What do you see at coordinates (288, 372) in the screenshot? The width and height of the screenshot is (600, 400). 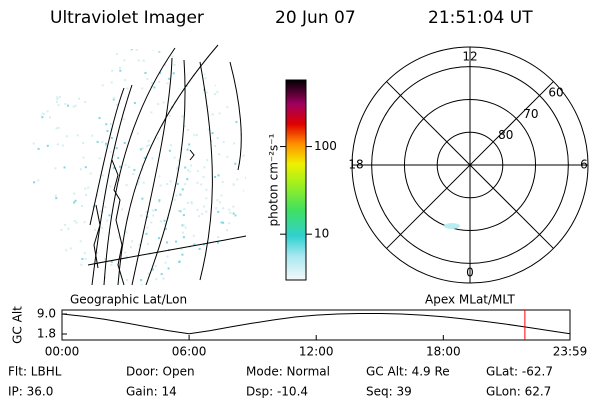 I see `info-field: Mode: Normal` at bounding box center [288, 372].